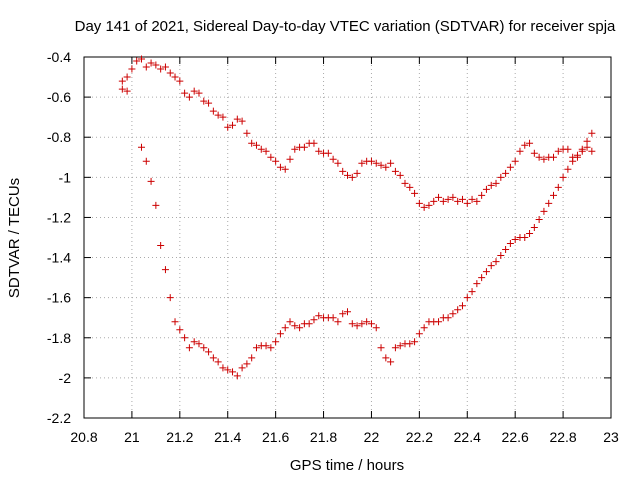 The height and width of the screenshot is (480, 640). Describe the element at coordinates (323, 437) in the screenshot. I see `x-tick-label: 21.8` at that location.